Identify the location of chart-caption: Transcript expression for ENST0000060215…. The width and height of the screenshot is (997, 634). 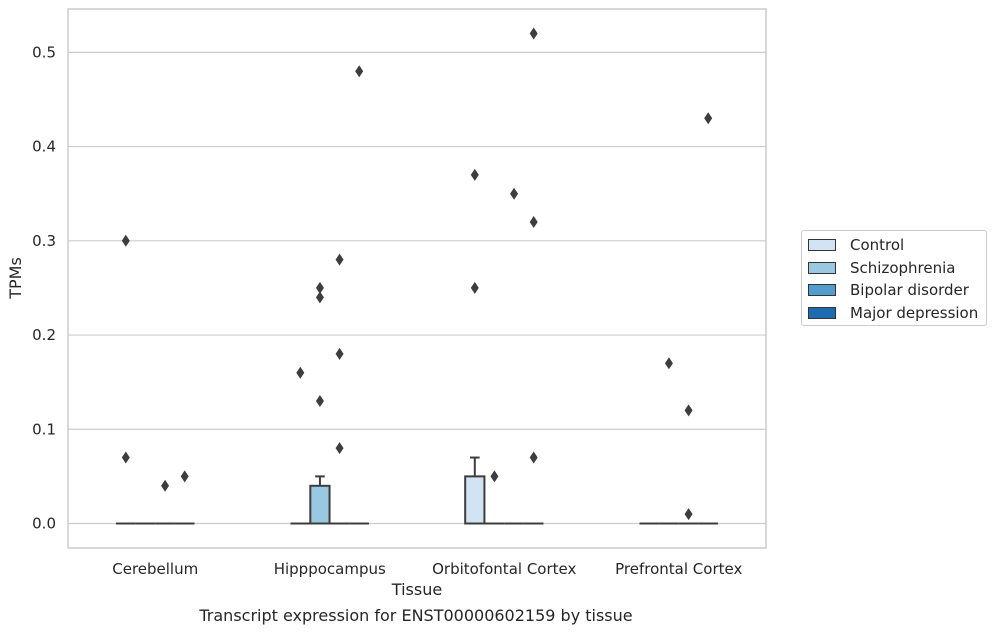
(416, 615).